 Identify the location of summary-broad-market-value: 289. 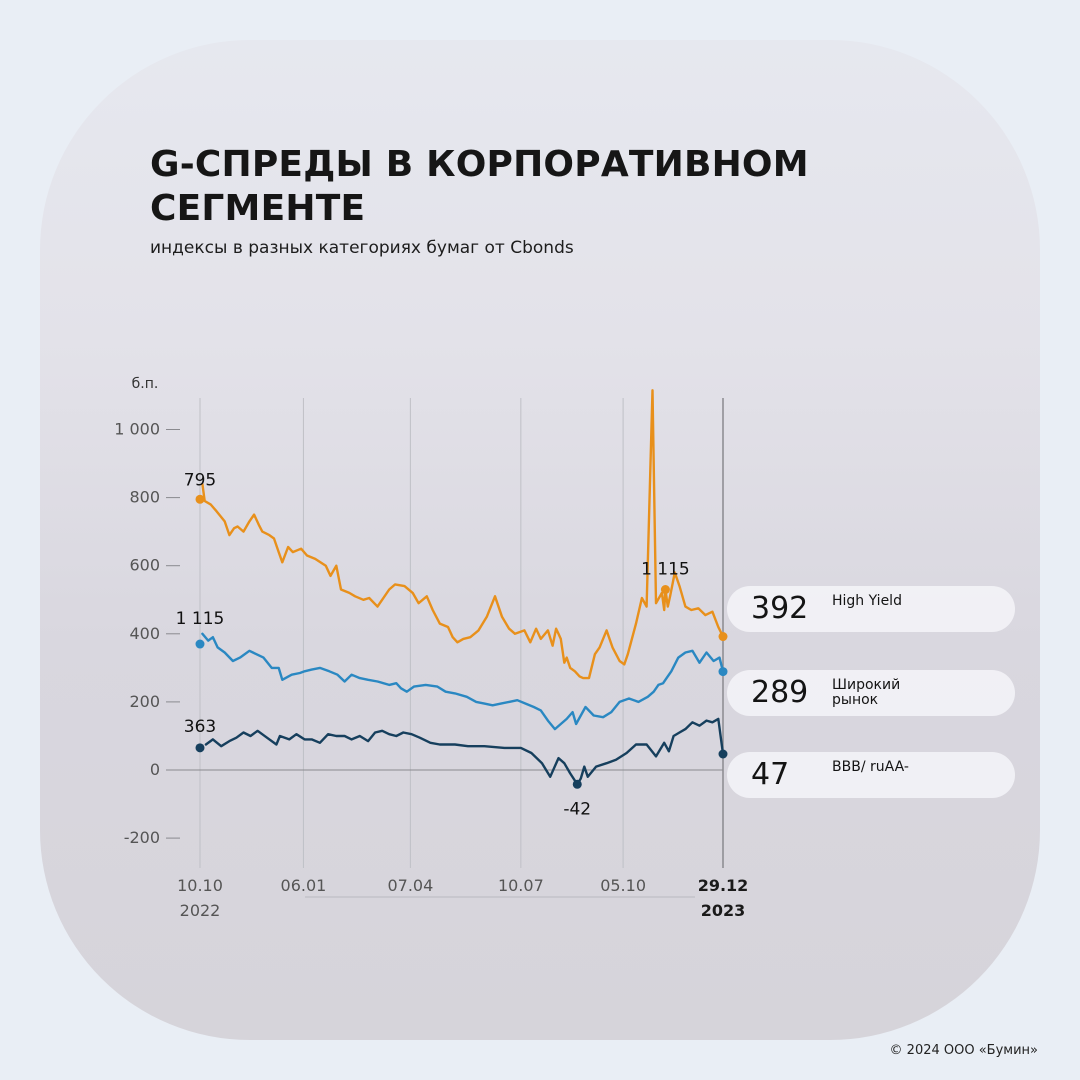
(780, 692).